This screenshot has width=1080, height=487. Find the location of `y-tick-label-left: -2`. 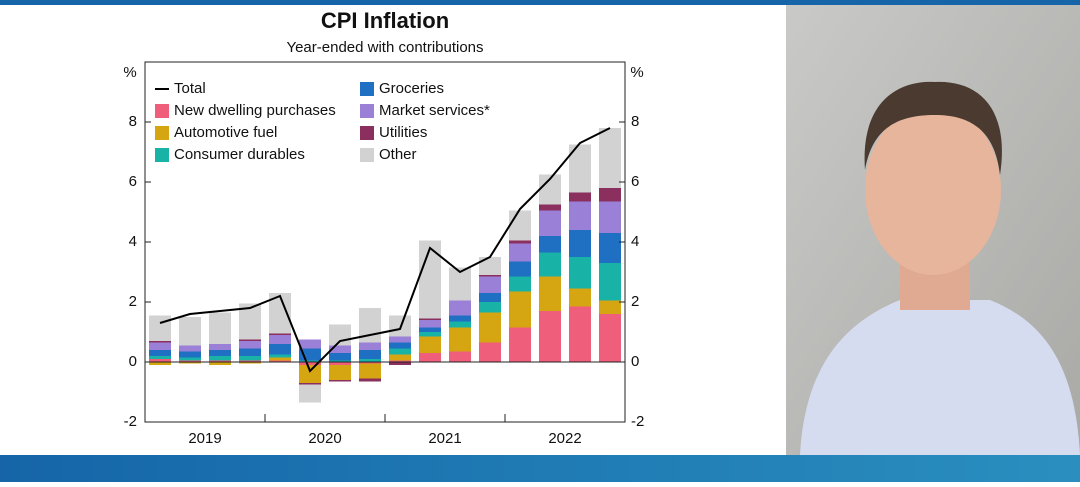

y-tick-label-left: -2 is located at coordinates (130, 421).